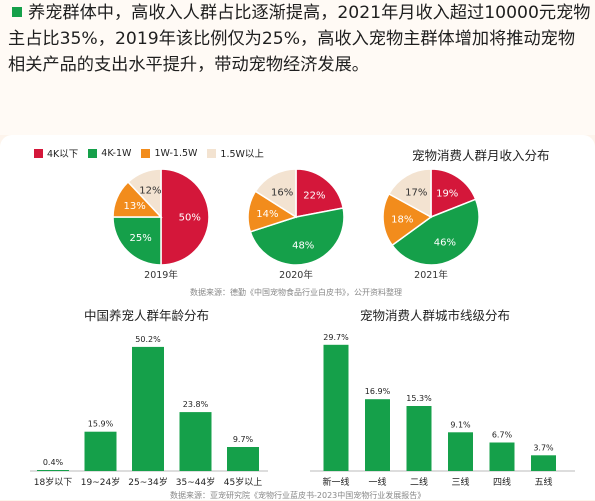 The height and width of the screenshot is (501, 595). What do you see at coordinates (460, 482) in the screenshot?
I see `x-tick-label: 三线` at bounding box center [460, 482].